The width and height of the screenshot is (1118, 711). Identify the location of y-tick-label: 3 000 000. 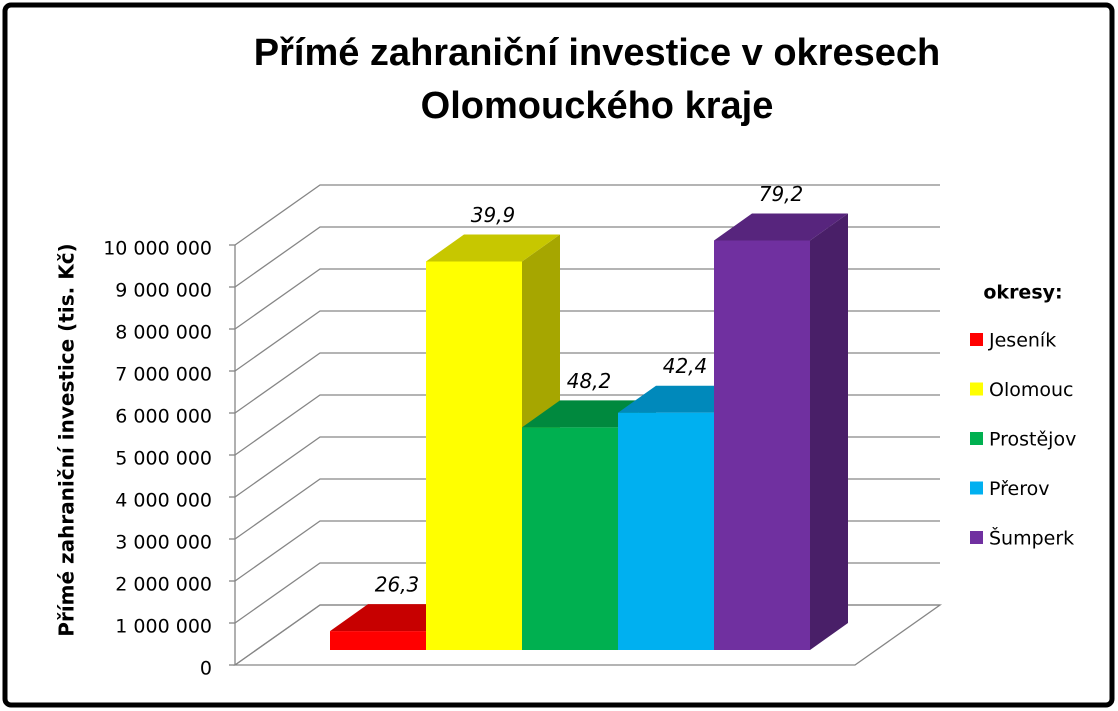
(163, 543).